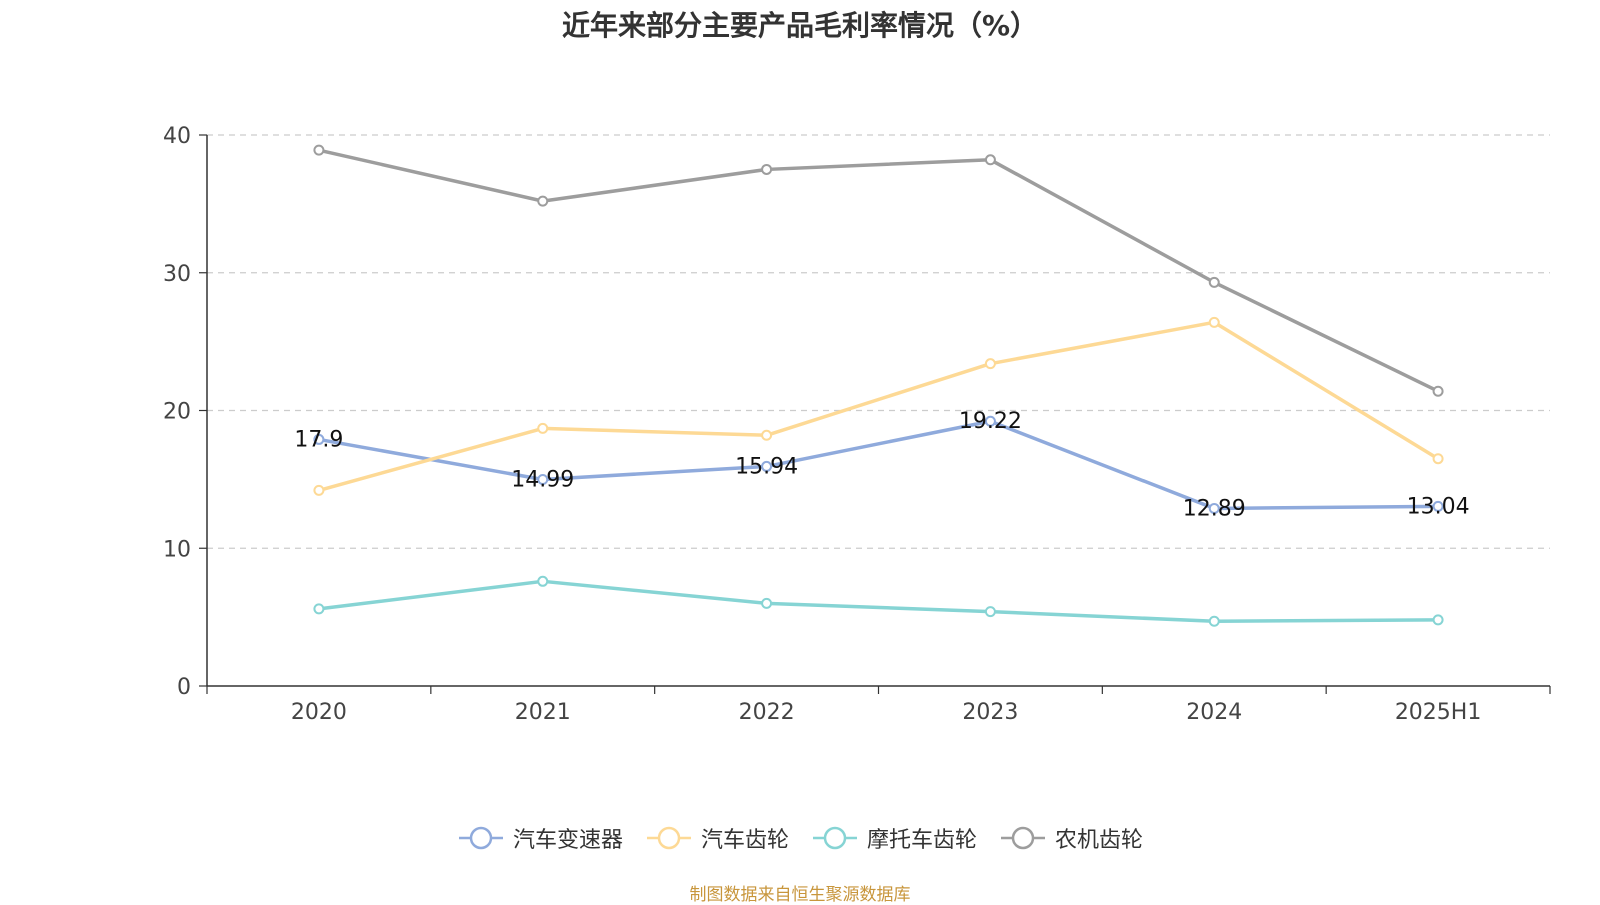  Describe the element at coordinates (990, 712) in the screenshot. I see `x-tick-label: 2023` at that location.